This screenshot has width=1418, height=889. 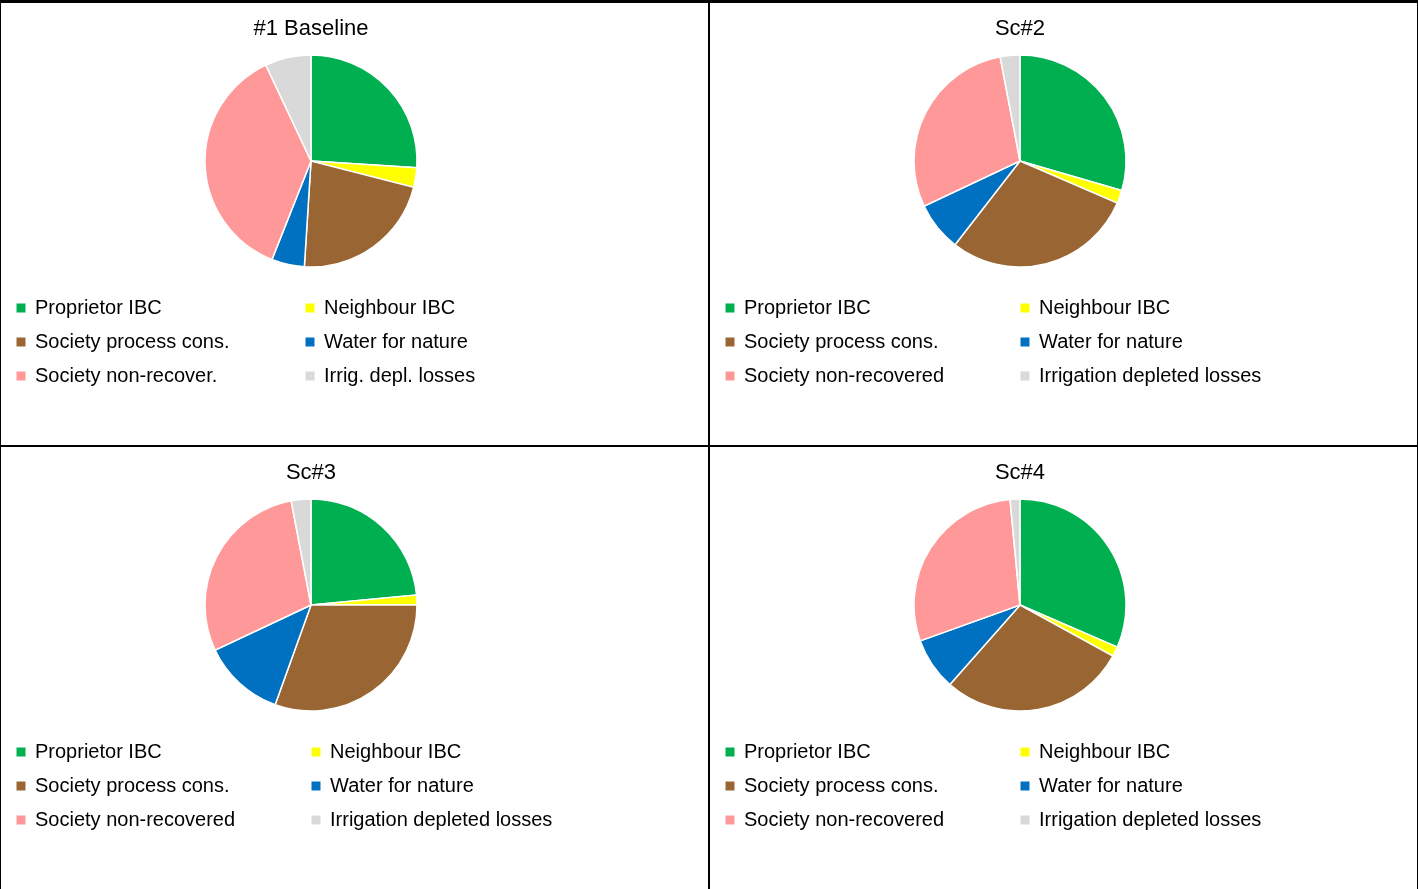 What do you see at coordinates (1020, 27) in the screenshot?
I see `chart-title: Sc#2` at bounding box center [1020, 27].